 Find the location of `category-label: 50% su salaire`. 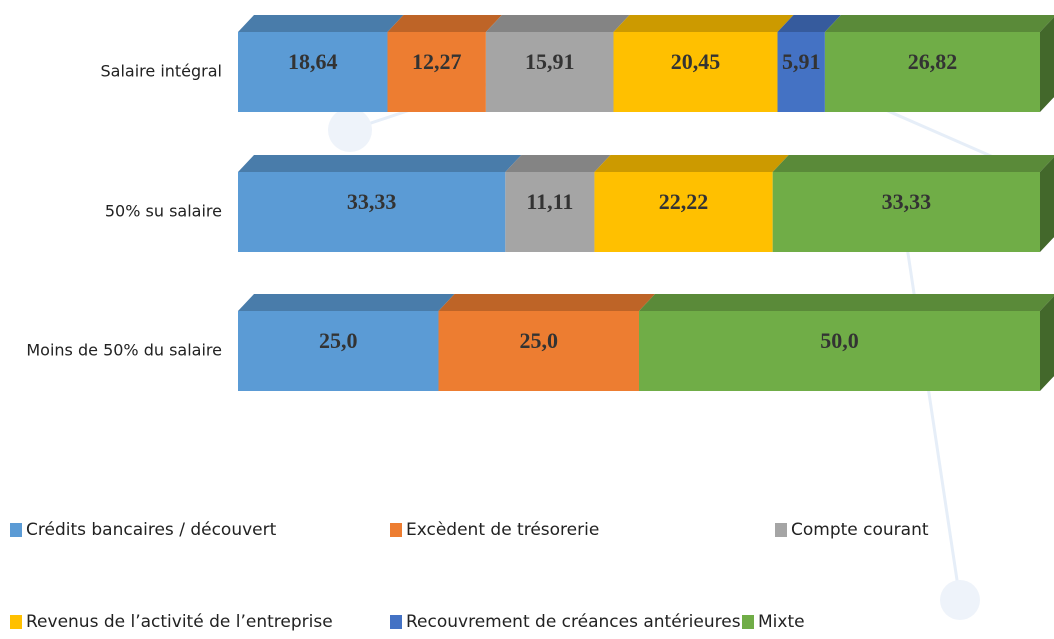

category-label: 50% su salaire is located at coordinates (163, 211).